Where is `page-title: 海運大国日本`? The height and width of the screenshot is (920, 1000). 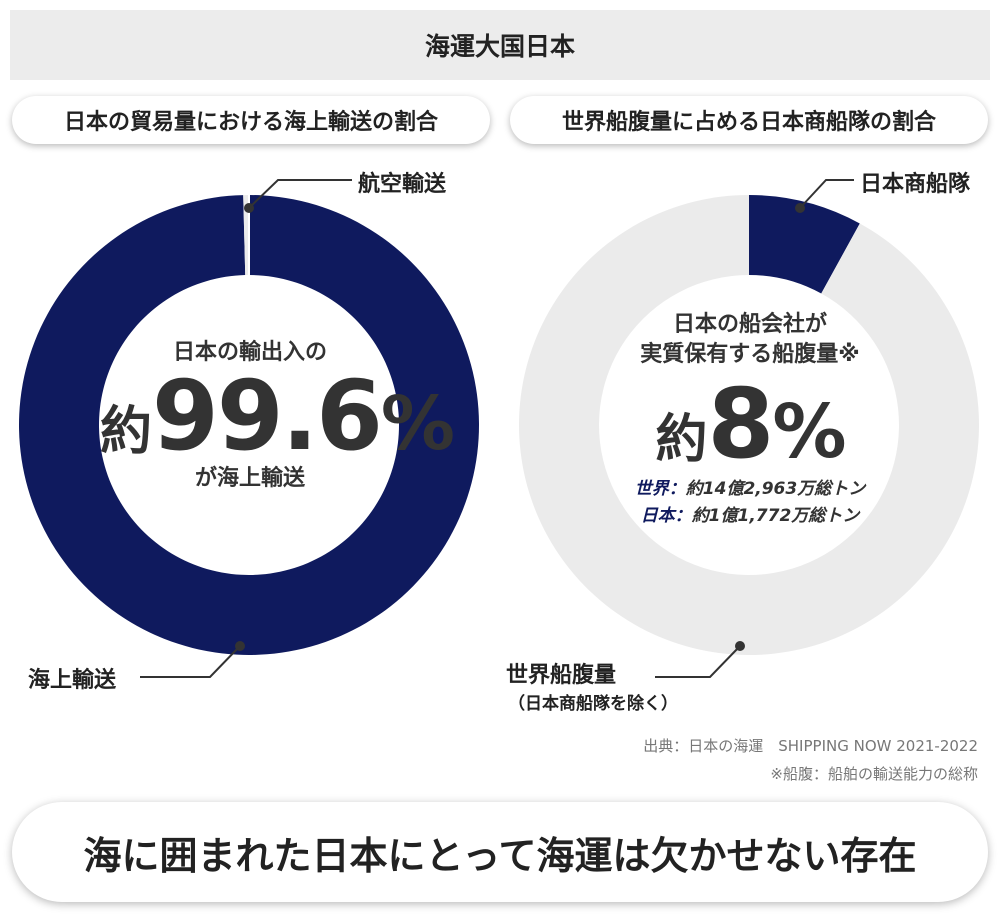 page-title: 海運大国日本 is located at coordinates (499, 46).